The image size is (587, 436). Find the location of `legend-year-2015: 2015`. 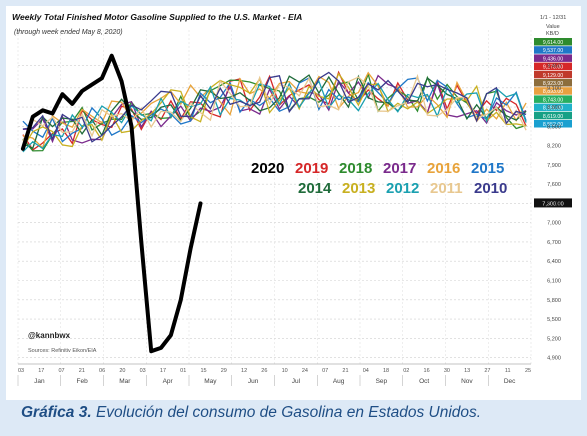

legend-year-2015: 2015 is located at coordinates (487, 168).